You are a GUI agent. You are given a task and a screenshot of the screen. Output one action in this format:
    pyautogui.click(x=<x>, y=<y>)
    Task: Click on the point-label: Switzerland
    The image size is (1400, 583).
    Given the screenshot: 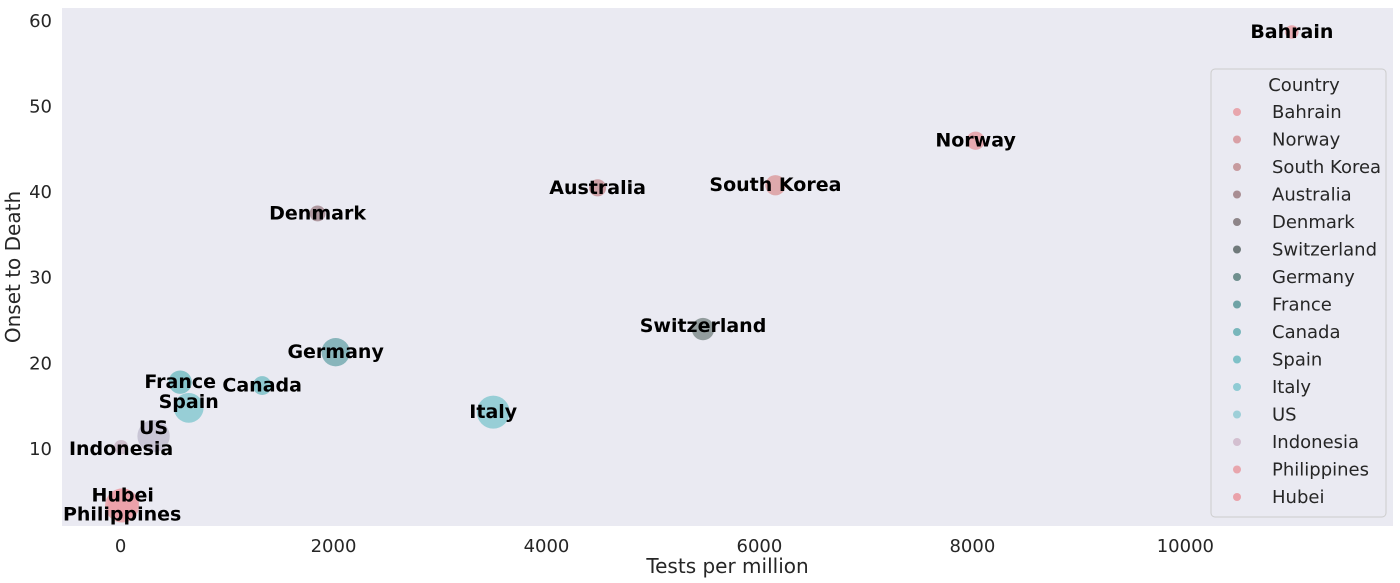 What is the action you would take?
    pyautogui.click(x=703, y=326)
    